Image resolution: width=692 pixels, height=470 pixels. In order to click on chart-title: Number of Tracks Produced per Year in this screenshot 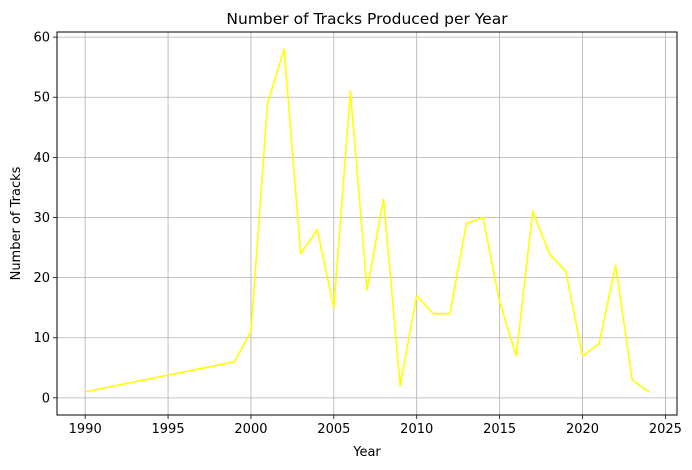, I will do `click(367, 19)`.